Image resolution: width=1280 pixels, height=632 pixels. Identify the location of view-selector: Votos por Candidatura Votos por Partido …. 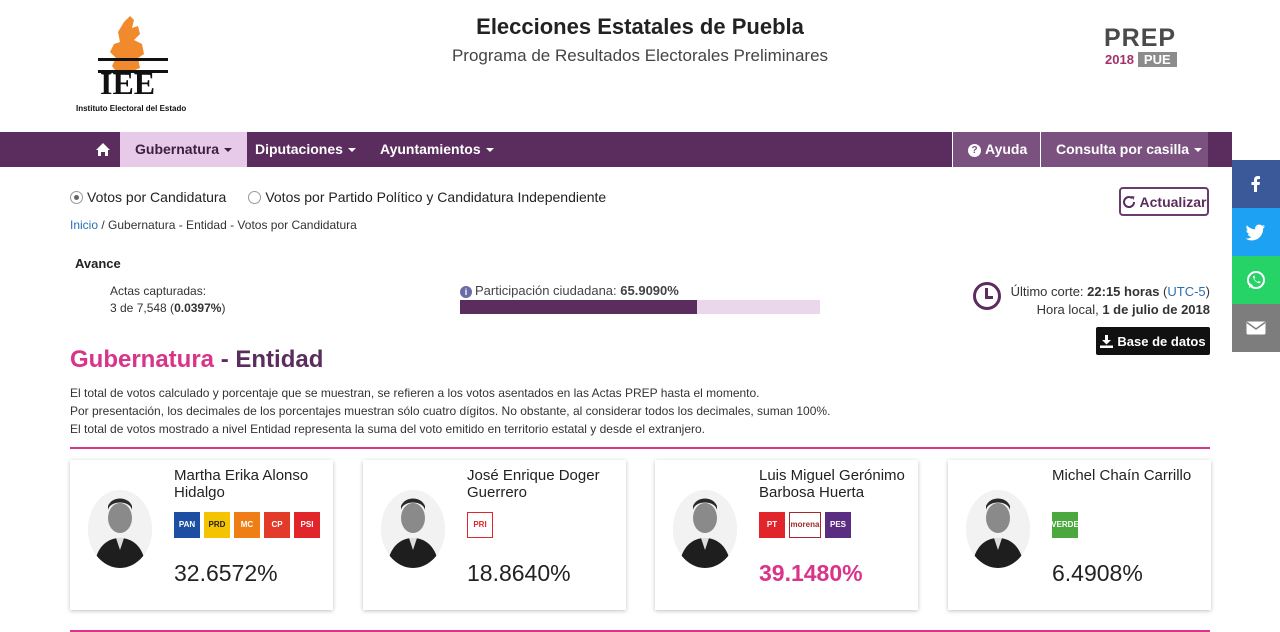
(349, 197).